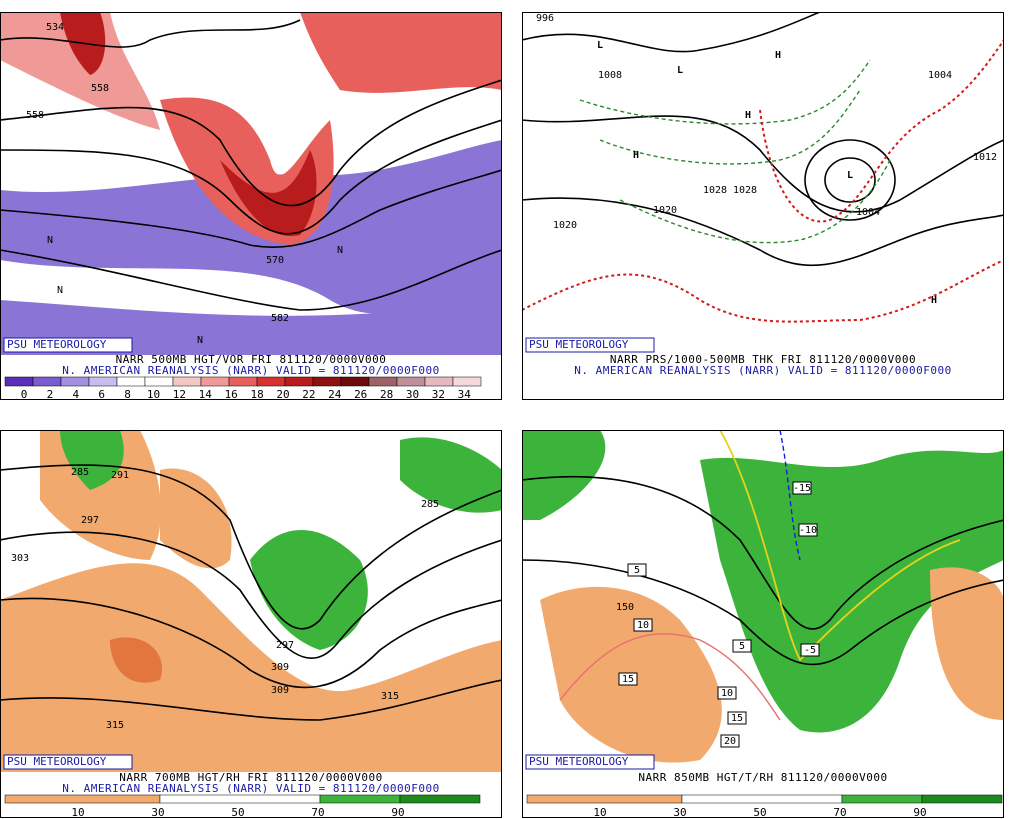 This screenshot has height=819, width=1024. What do you see at coordinates (625, 607) in the screenshot?
I see `contour-label: 150` at bounding box center [625, 607].